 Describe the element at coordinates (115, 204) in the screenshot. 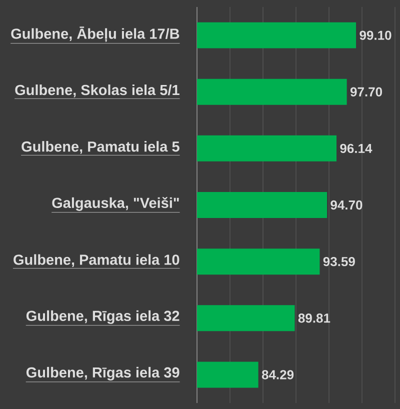

I see `y-tick-label: Galgauska, "Veiši"` at that location.